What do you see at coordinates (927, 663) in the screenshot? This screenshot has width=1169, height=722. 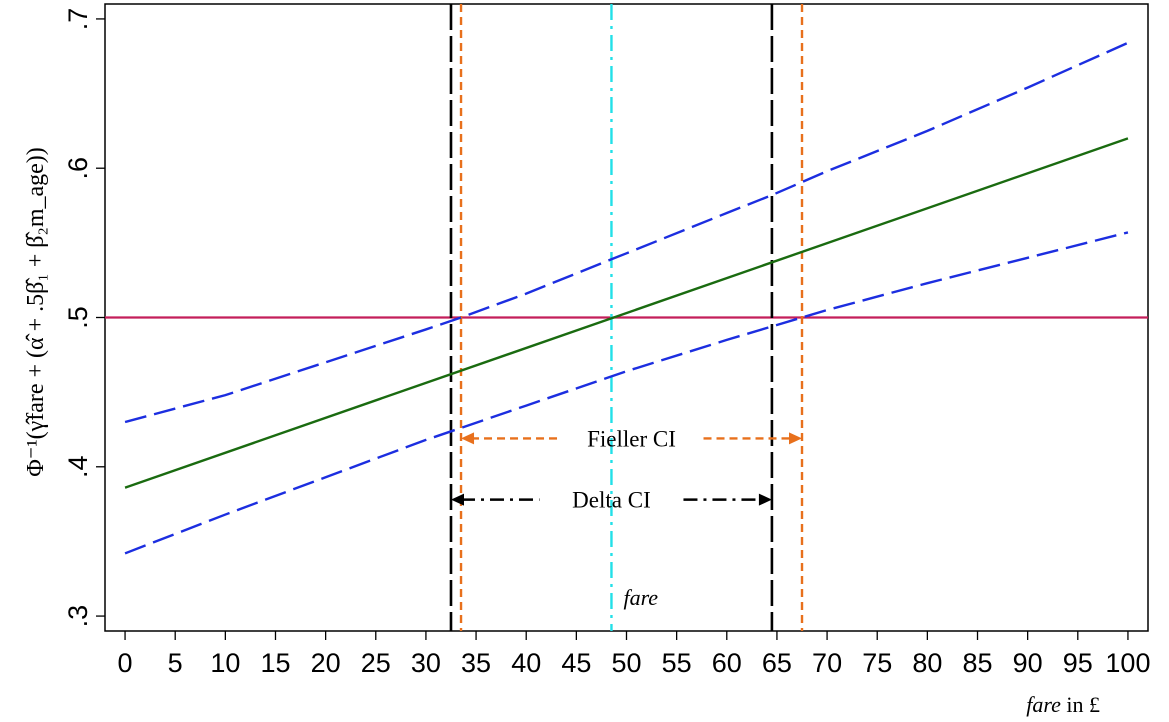 I see `x-tick-label-16: 80` at bounding box center [927, 663].